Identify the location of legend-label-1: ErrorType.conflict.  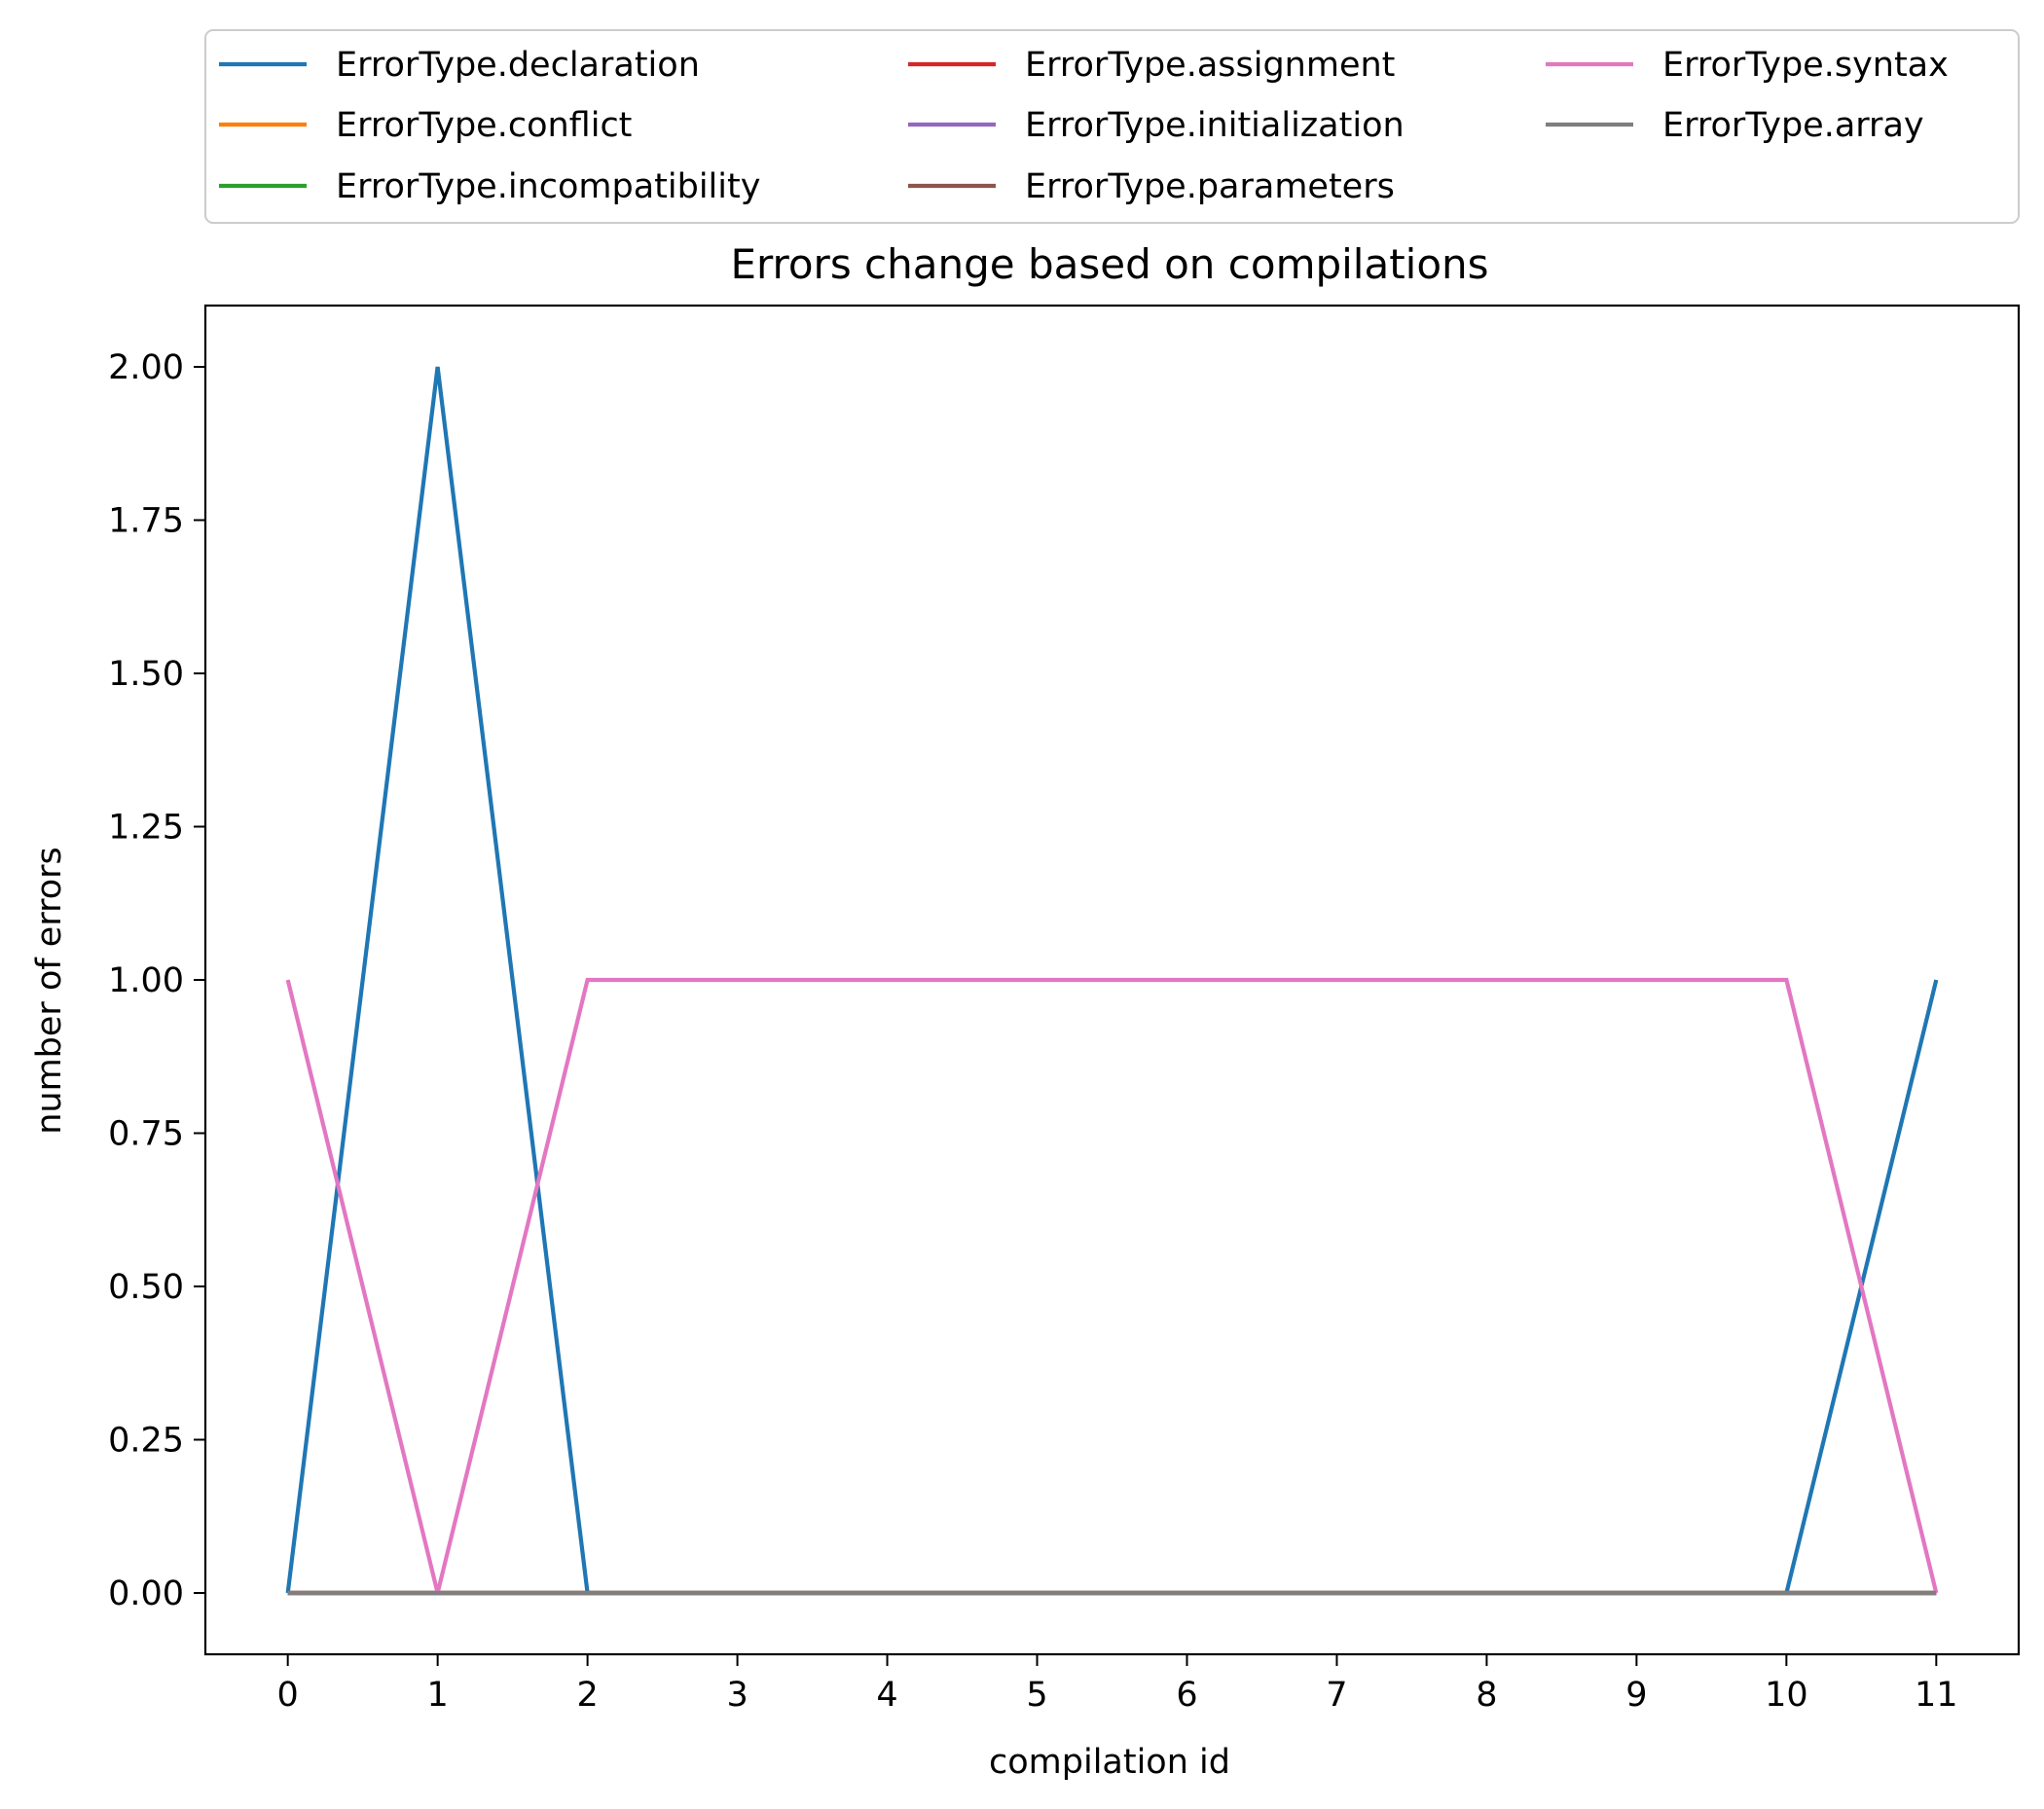
(484, 126).